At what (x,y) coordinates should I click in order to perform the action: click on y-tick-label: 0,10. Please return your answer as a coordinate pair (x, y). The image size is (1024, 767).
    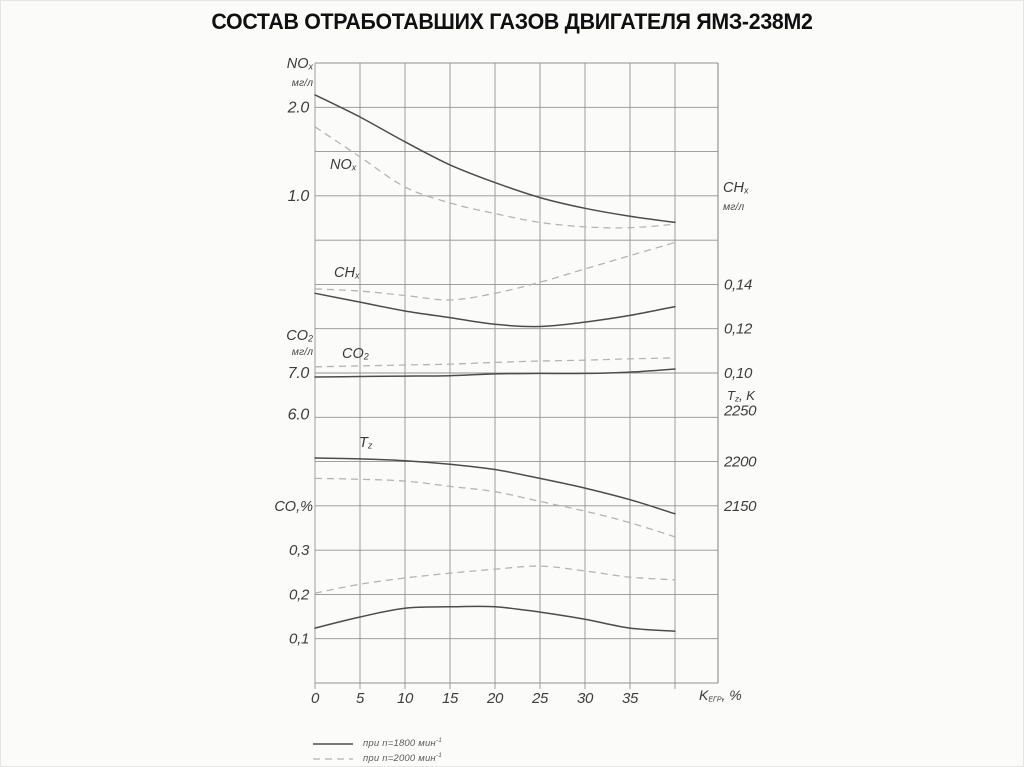
    Looking at the image, I should click on (738, 373).